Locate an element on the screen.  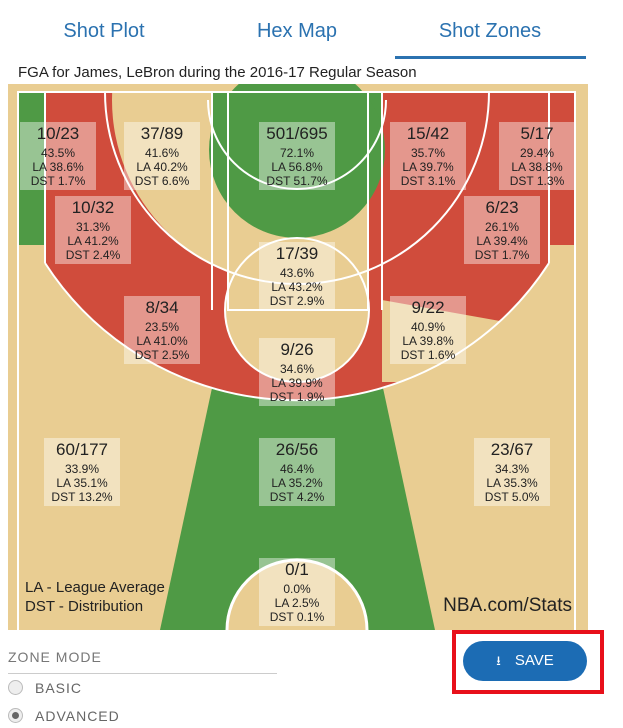
zone-la: LA 39.4% is located at coordinates (502, 241).